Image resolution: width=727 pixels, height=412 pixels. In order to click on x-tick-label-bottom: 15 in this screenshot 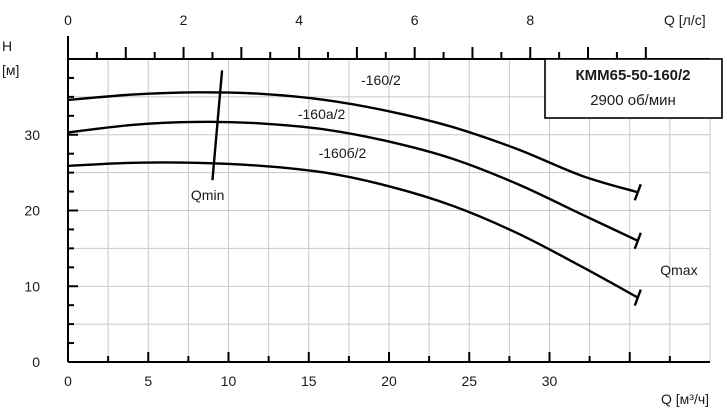, I will do `click(309, 381)`.